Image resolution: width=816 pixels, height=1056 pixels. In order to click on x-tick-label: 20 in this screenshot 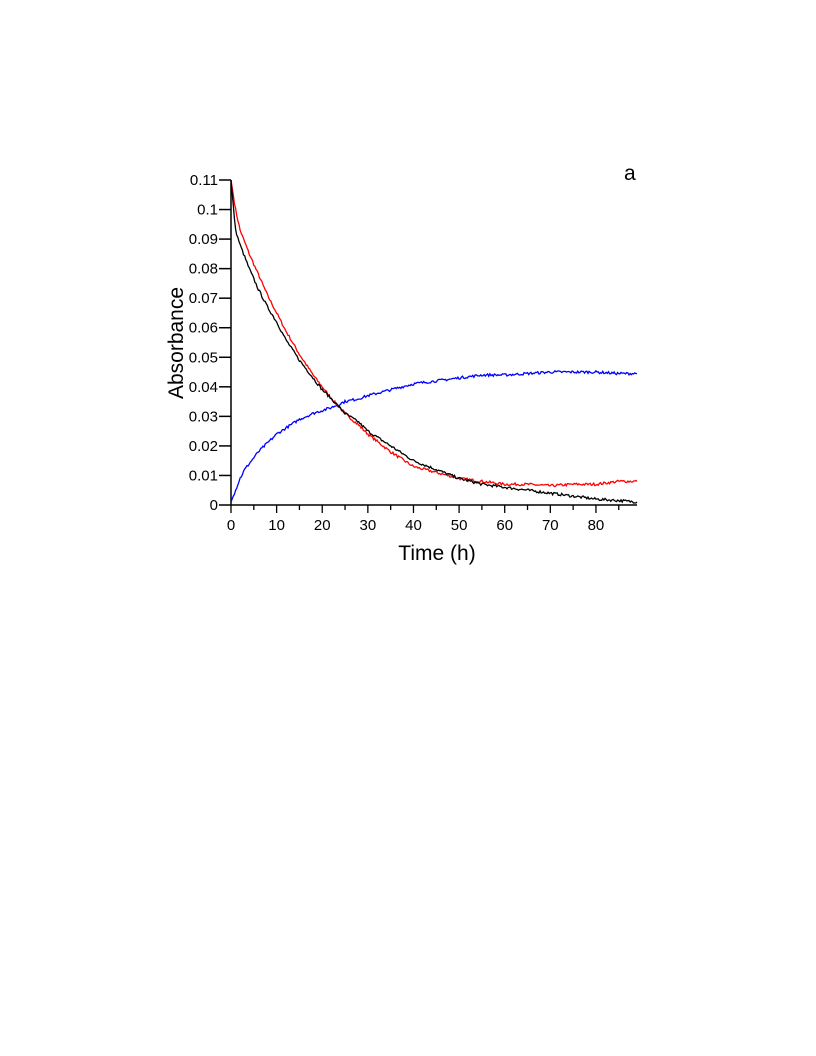, I will do `click(322, 525)`.